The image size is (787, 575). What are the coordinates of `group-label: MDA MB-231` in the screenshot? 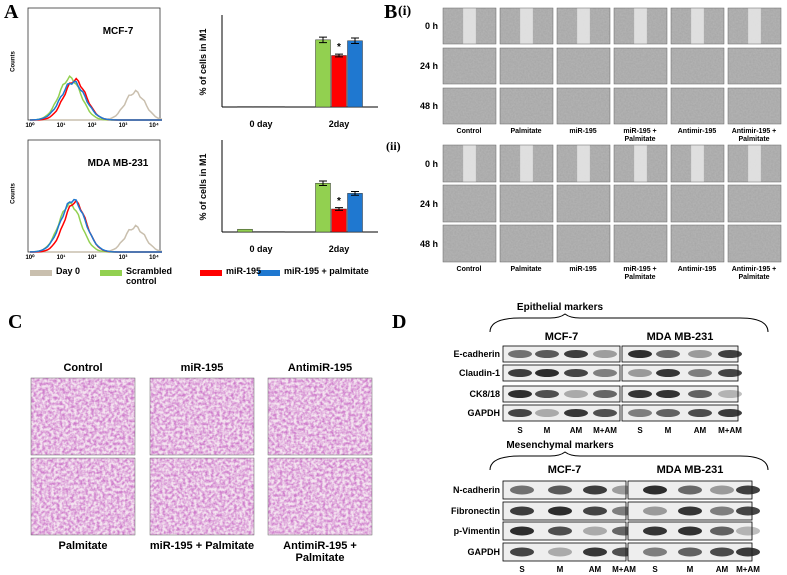 It's located at (690, 470).